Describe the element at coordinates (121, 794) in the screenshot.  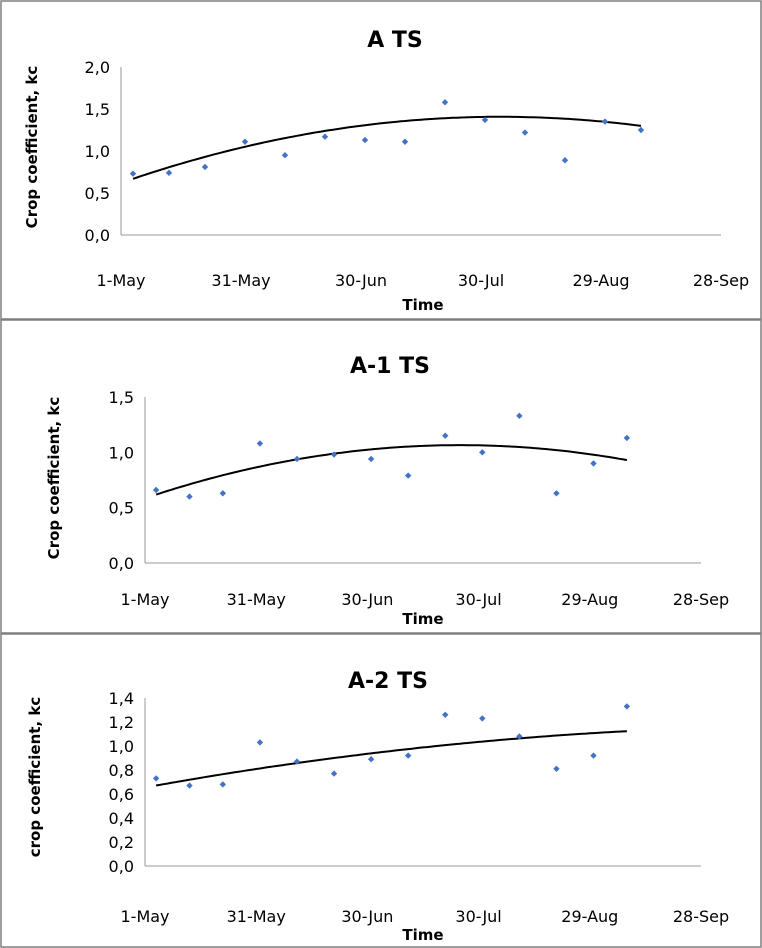
I see `y-tick-label: 0,6` at that location.